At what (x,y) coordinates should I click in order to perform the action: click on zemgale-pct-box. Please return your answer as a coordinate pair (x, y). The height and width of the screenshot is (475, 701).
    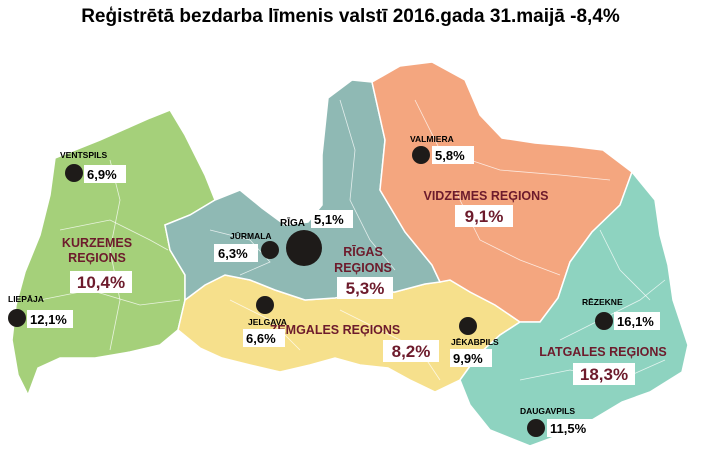
    Looking at the image, I should click on (411, 351).